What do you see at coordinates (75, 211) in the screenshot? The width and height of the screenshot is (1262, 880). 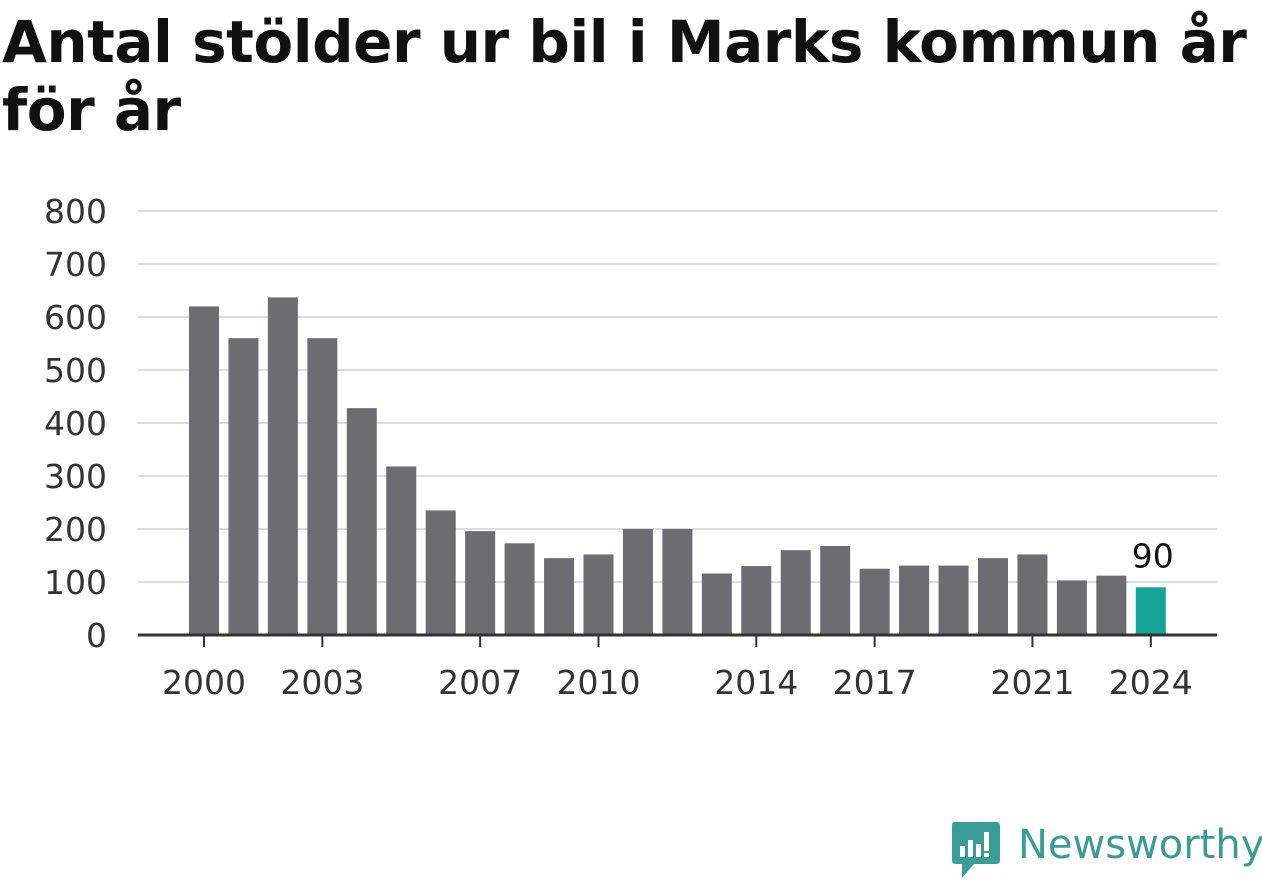 I see `y-tick-label: 800` at bounding box center [75, 211].